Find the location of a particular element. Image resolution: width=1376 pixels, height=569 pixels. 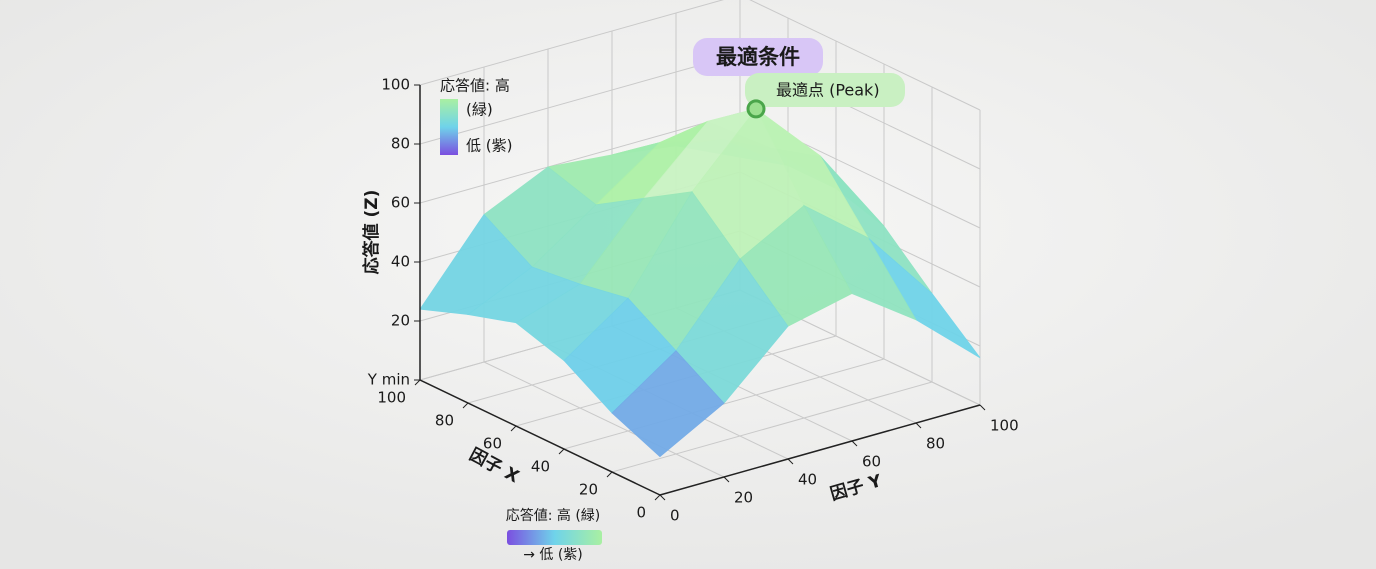

z-tick-label: 100 is located at coordinates (395, 85).